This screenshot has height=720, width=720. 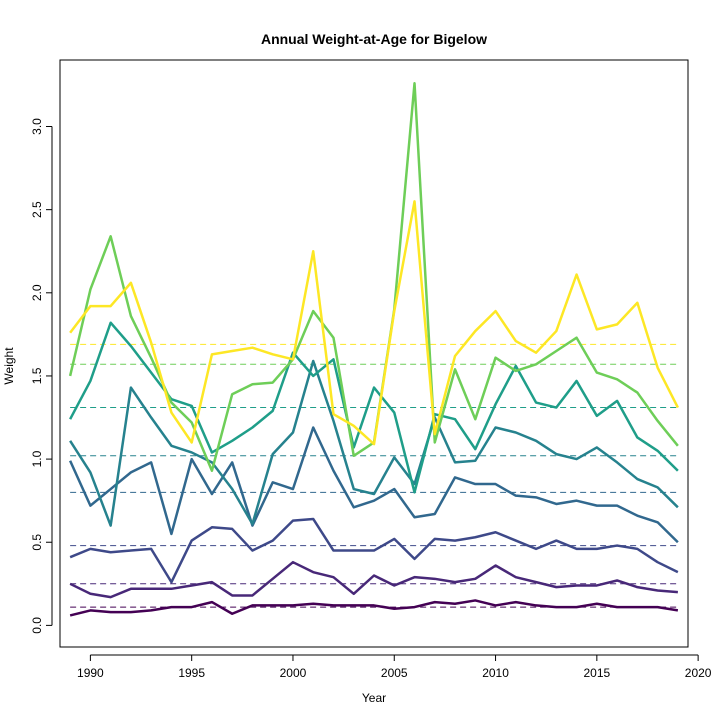 What do you see at coordinates (374, 698) in the screenshot?
I see `x-axis-label: Year` at bounding box center [374, 698].